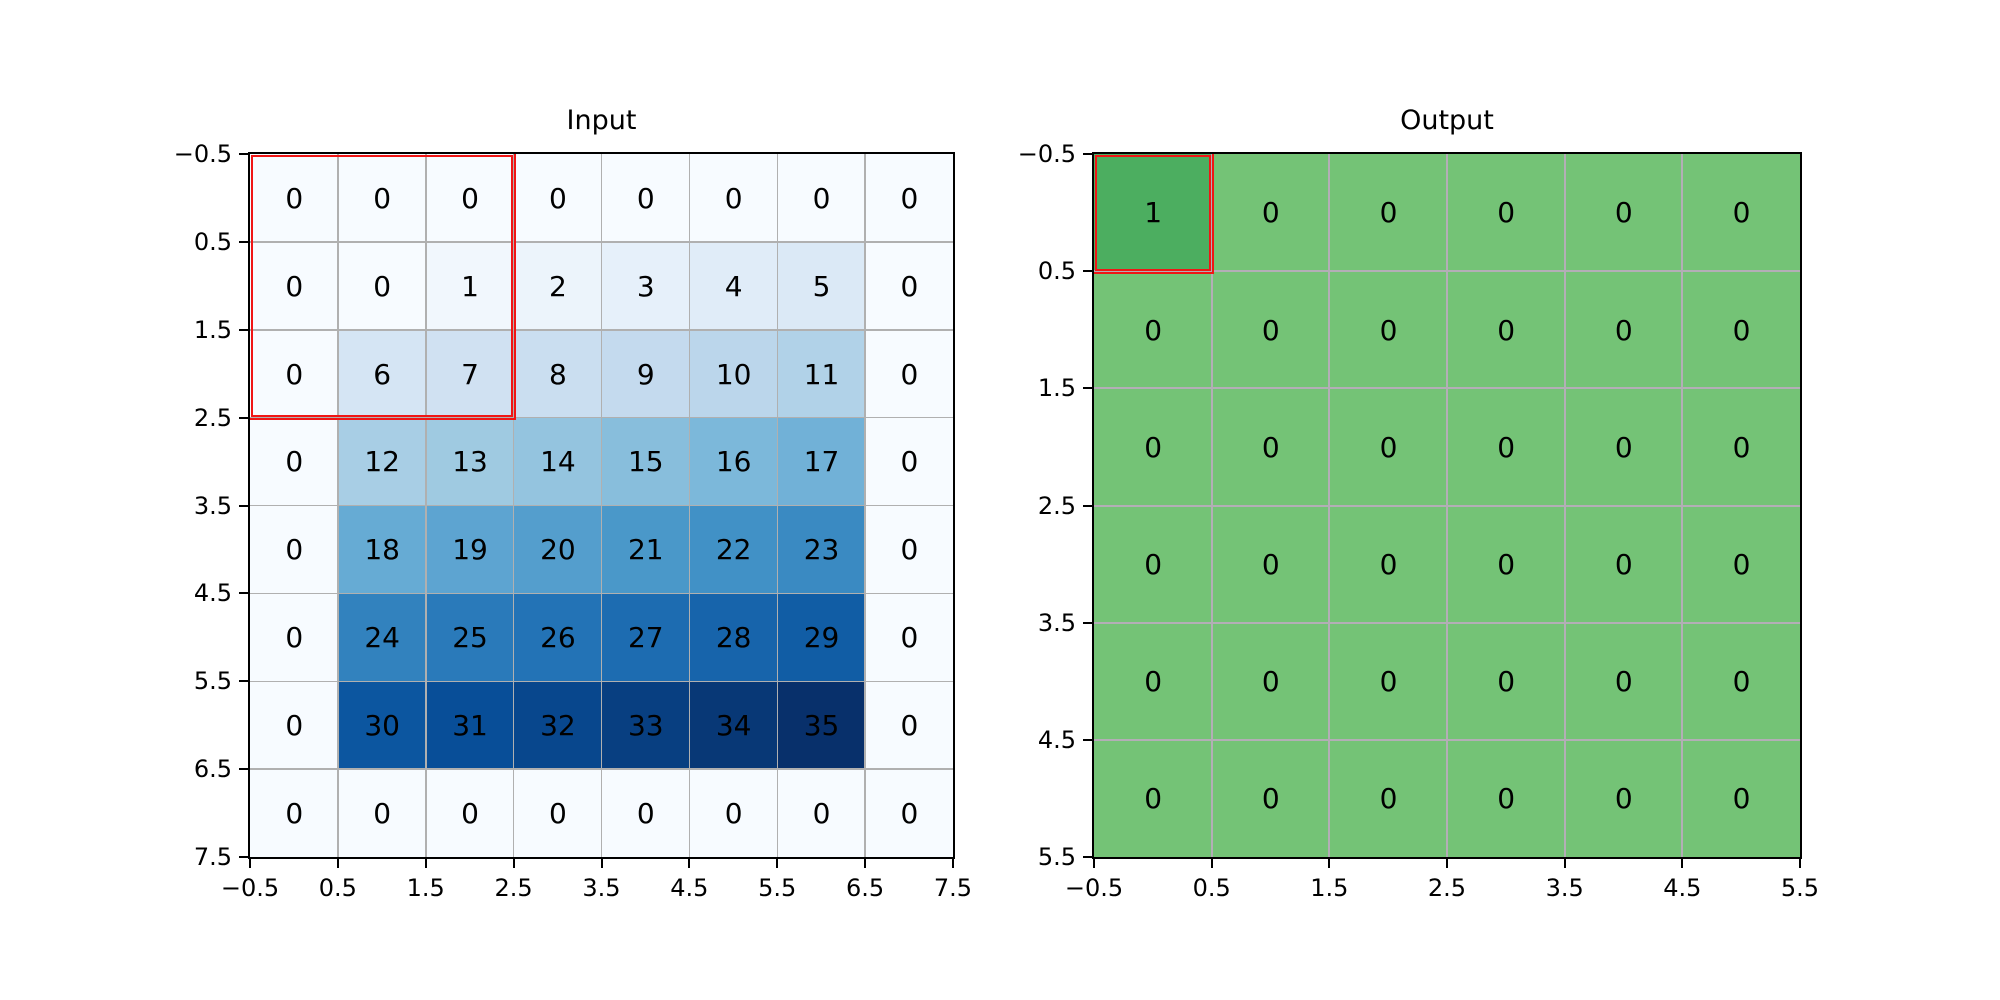  Describe the element at coordinates (470, 725) in the screenshot. I see `input-grid-cell: 31` at that location.